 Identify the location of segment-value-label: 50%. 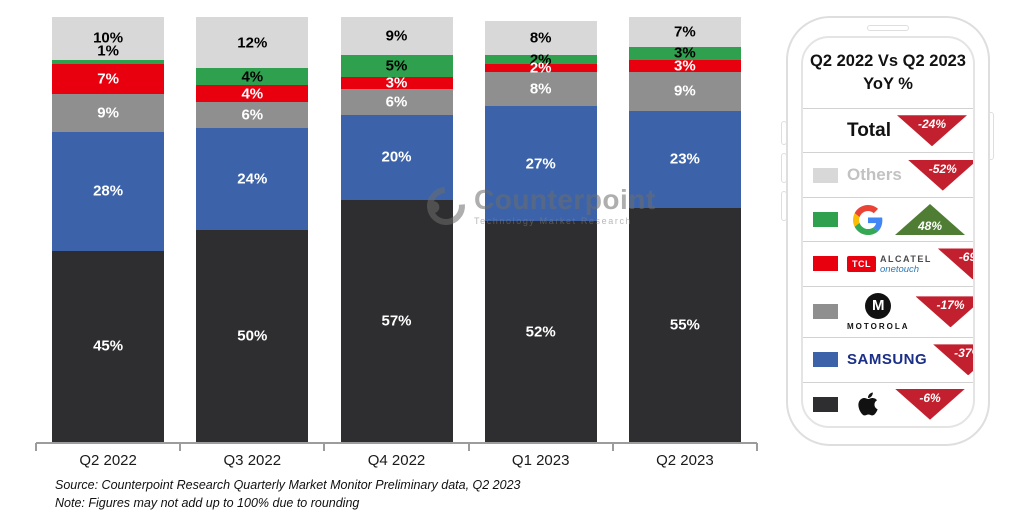
(252, 336).